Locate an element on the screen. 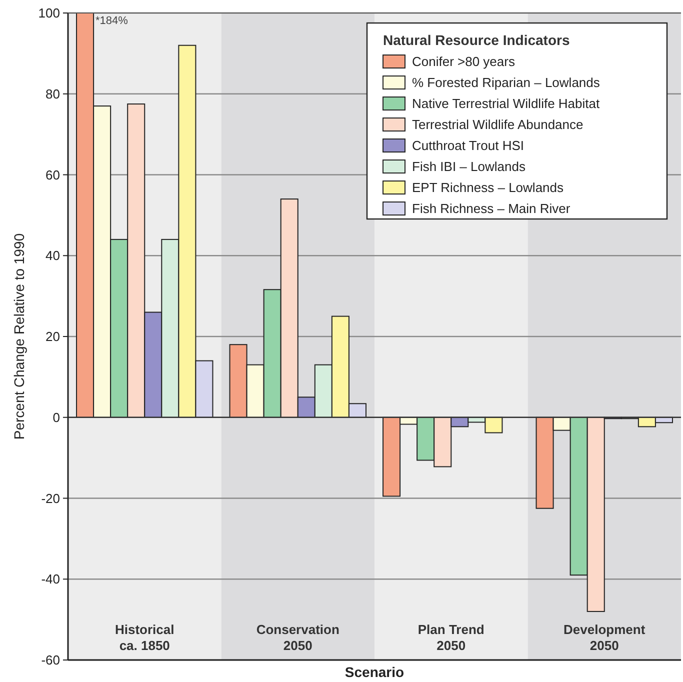 The width and height of the screenshot is (683, 682). legend-label: Terrestrial Wildlife Abundance is located at coordinates (498, 124).